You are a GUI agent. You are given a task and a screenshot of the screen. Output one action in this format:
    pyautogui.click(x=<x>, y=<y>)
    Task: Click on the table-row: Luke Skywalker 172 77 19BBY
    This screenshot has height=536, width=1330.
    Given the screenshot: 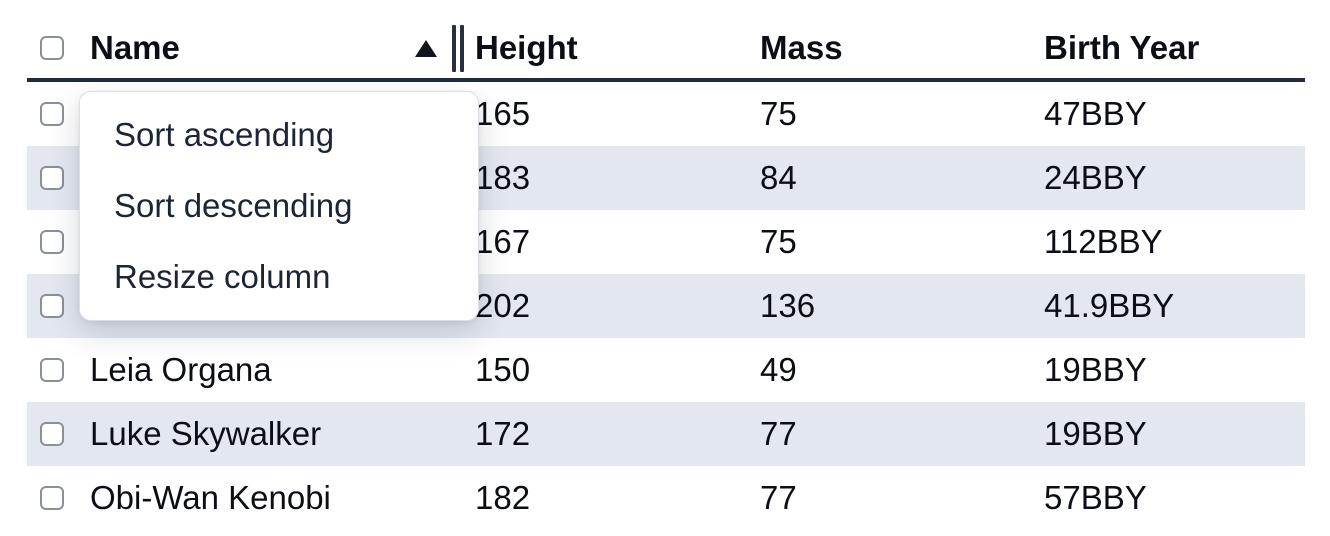 What is the action you would take?
    pyautogui.click(x=666, y=434)
    